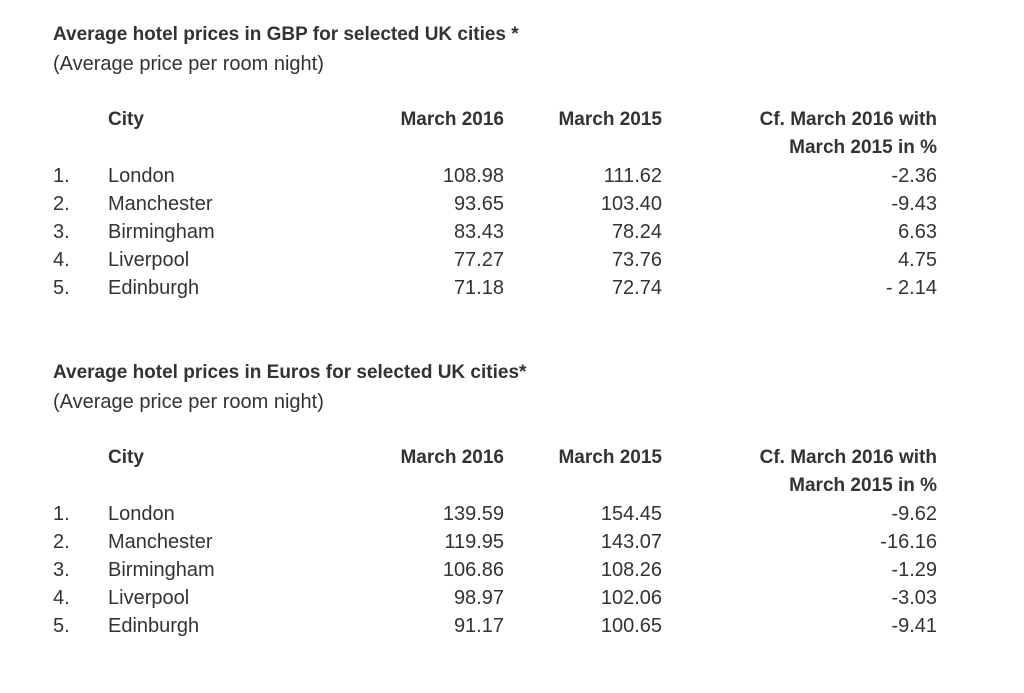 The height and width of the screenshot is (693, 1024). I want to click on price-cell: 139.59, so click(473, 514).